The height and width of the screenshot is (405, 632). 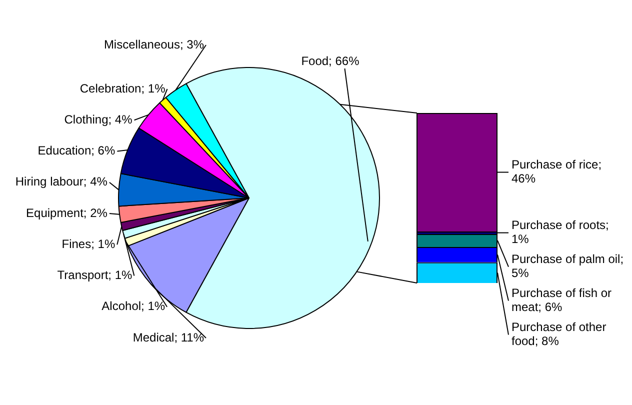 What do you see at coordinates (98, 119) in the screenshot?
I see `slice-label: Clothing; 4%` at bounding box center [98, 119].